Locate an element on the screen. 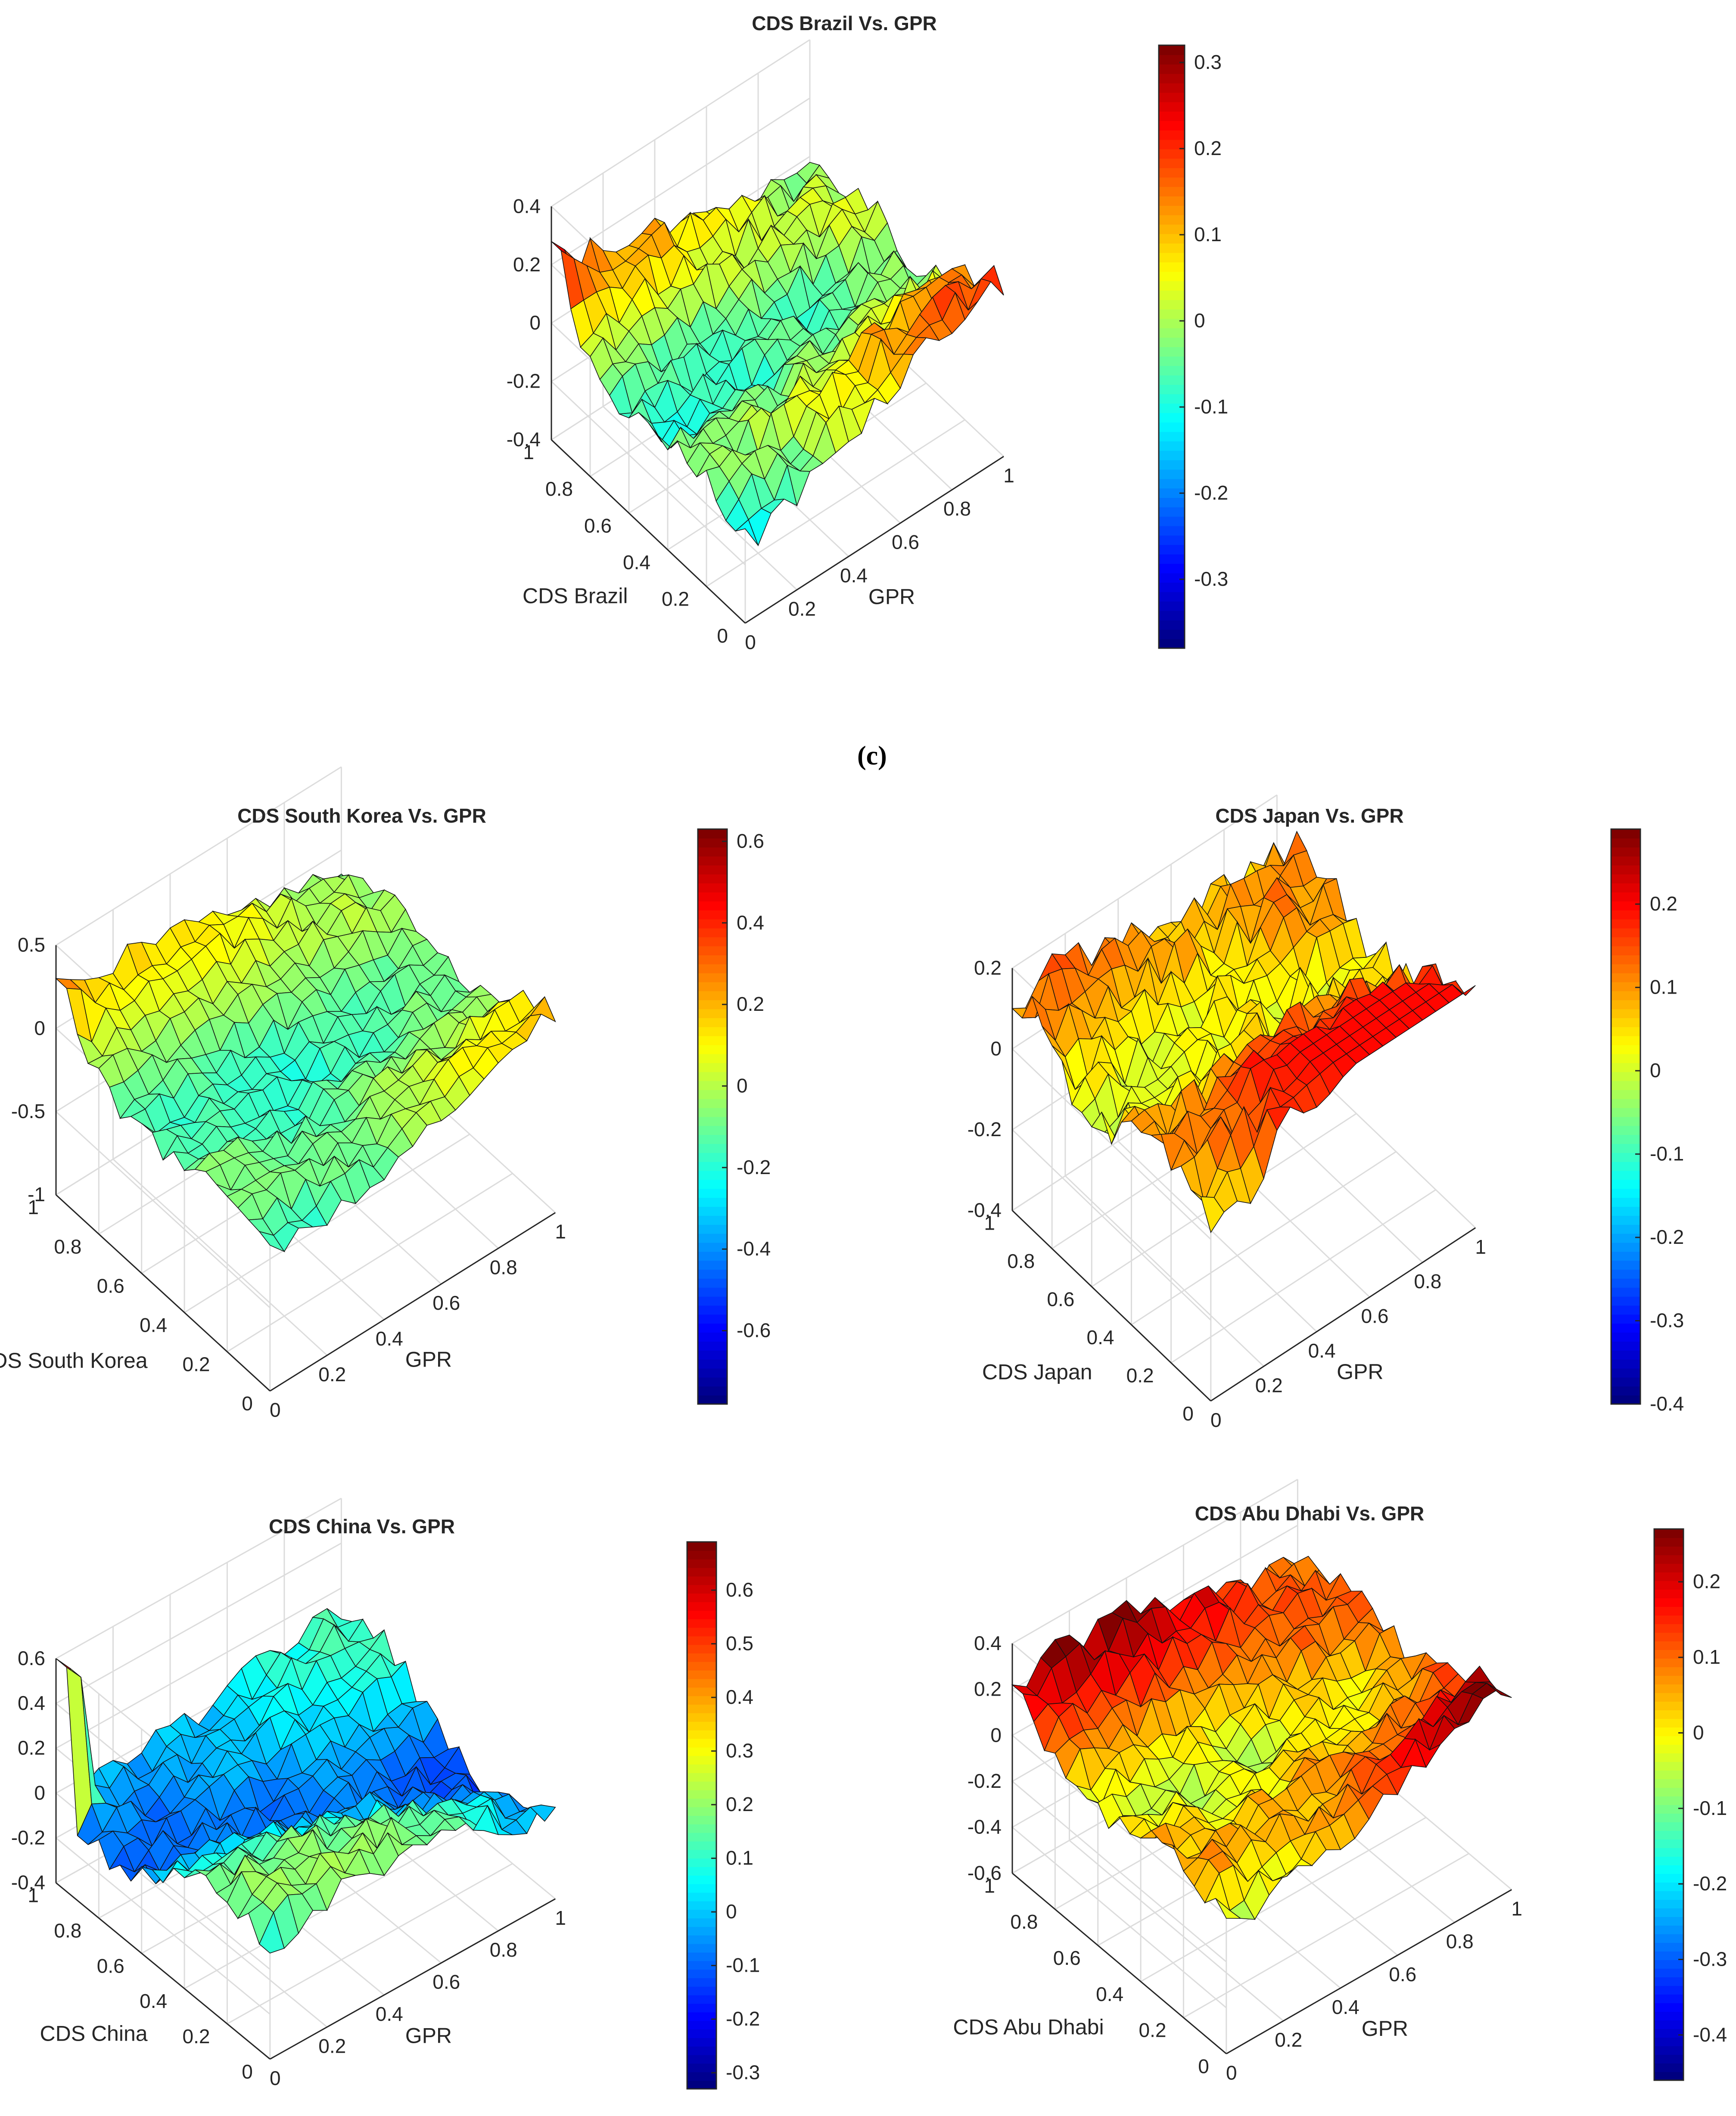 The height and width of the screenshot is (2116, 1736). y-tick-label: 0.6 is located at coordinates (1067, 1958).